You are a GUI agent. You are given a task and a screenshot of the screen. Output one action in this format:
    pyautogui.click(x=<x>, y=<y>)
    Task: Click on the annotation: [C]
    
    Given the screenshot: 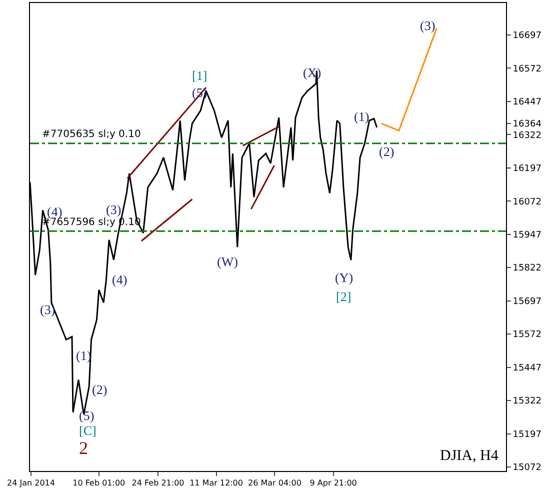 What is the action you would take?
    pyautogui.click(x=87, y=430)
    